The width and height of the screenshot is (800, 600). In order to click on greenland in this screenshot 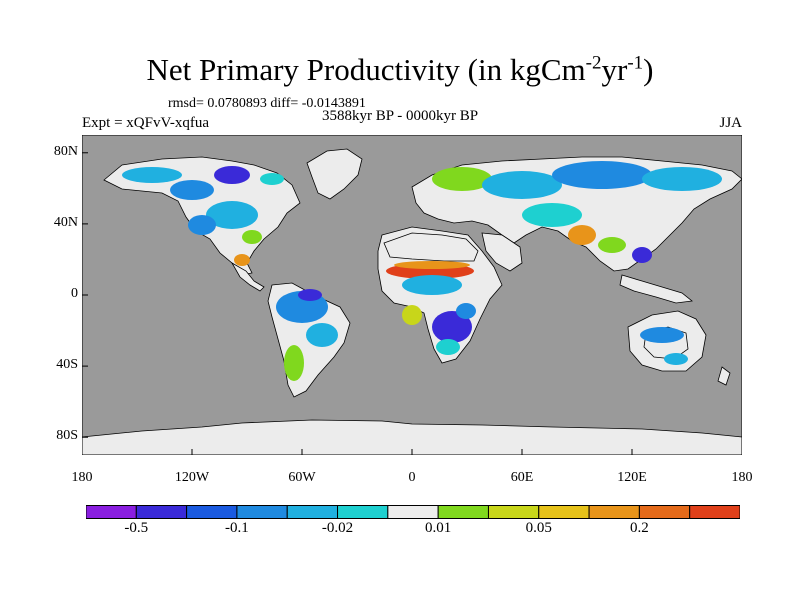, I will do `click(334, 174)`.